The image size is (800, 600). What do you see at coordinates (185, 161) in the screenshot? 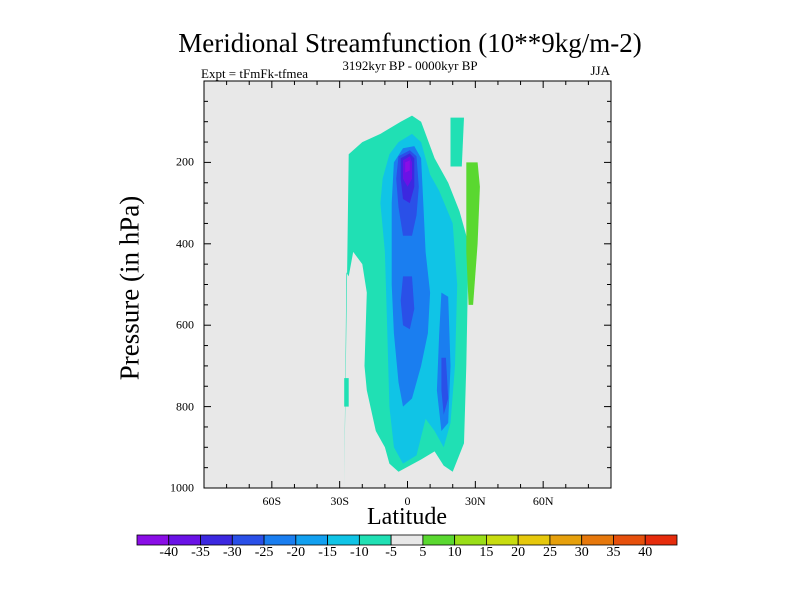
I see `y-tick-label: 200` at bounding box center [185, 161].